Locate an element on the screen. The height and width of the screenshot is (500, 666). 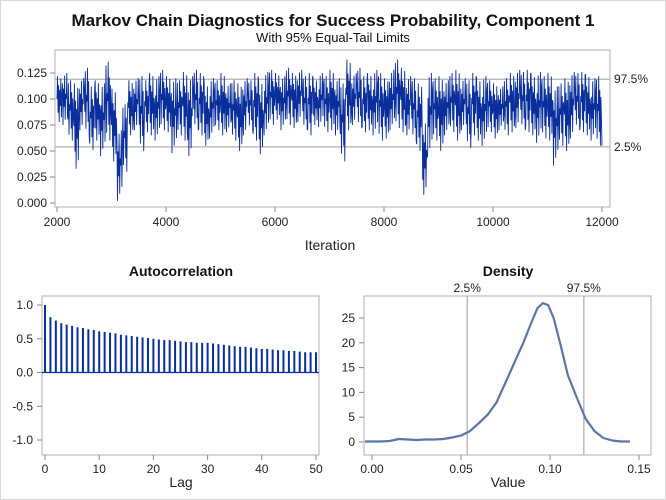
y-tick-label: 0.5 is located at coordinates (24, 339).